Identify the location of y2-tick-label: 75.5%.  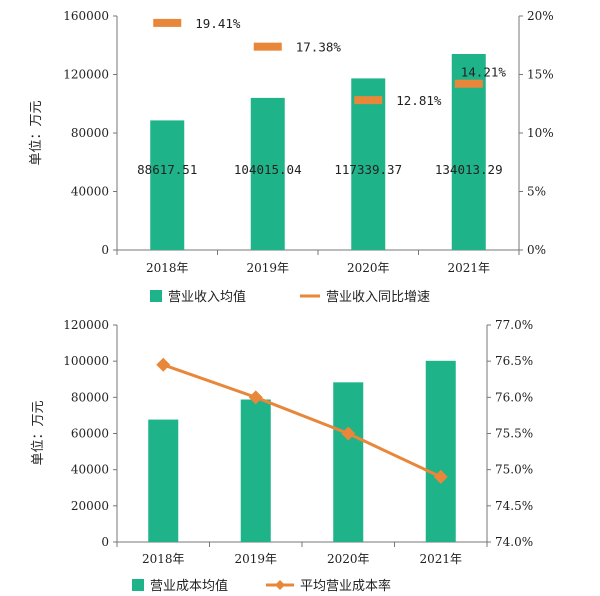
(514, 434).